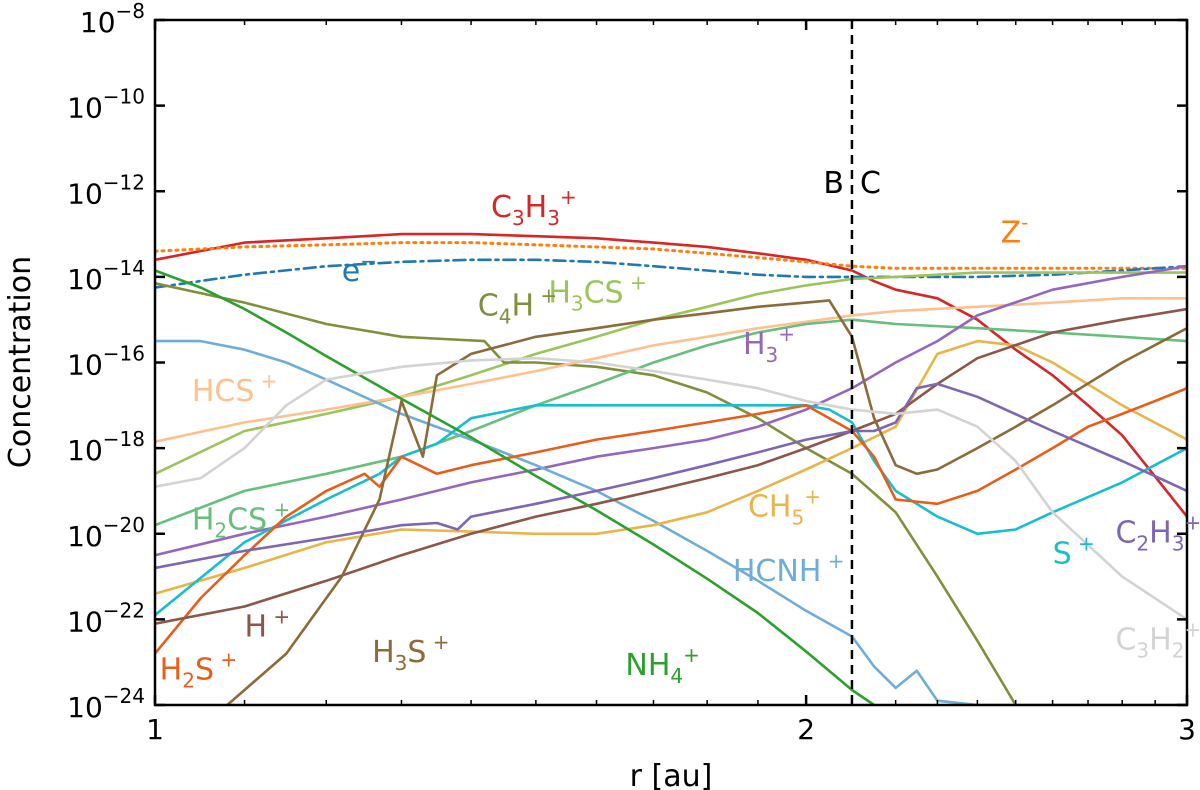 Image resolution: width=1200 pixels, height=790 pixels. Describe the element at coordinates (106, 190) in the screenshot. I see `y-tick-label: 10−12` at that location.